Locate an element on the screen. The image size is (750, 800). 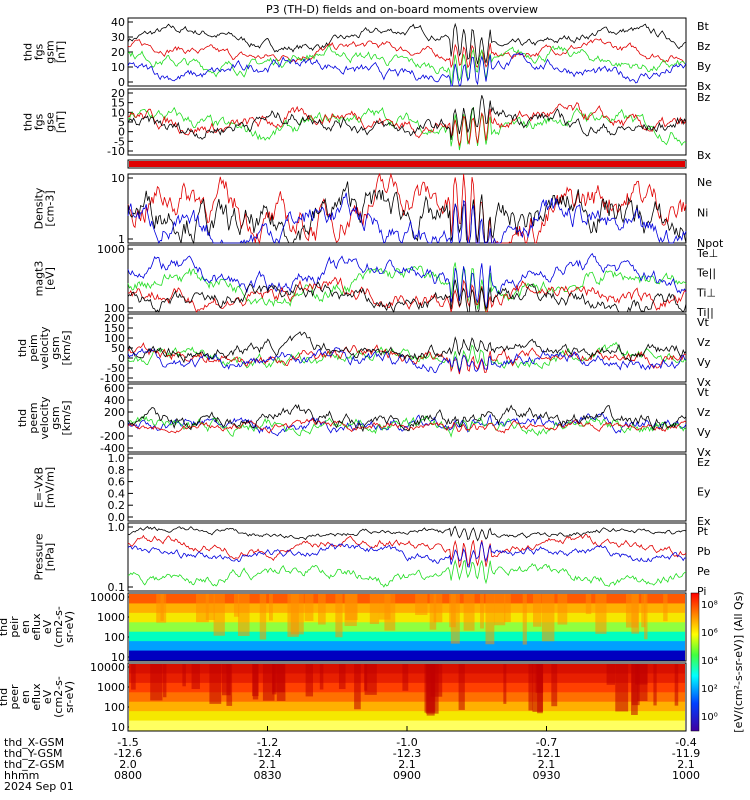
legend-entry: Bt is located at coordinates (703, 26).